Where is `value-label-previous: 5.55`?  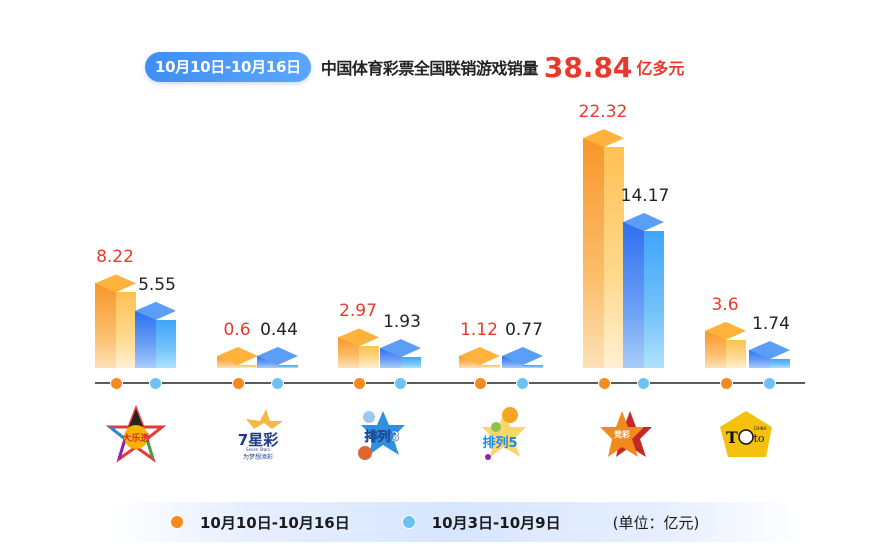 value-label-previous: 5.55 is located at coordinates (157, 284).